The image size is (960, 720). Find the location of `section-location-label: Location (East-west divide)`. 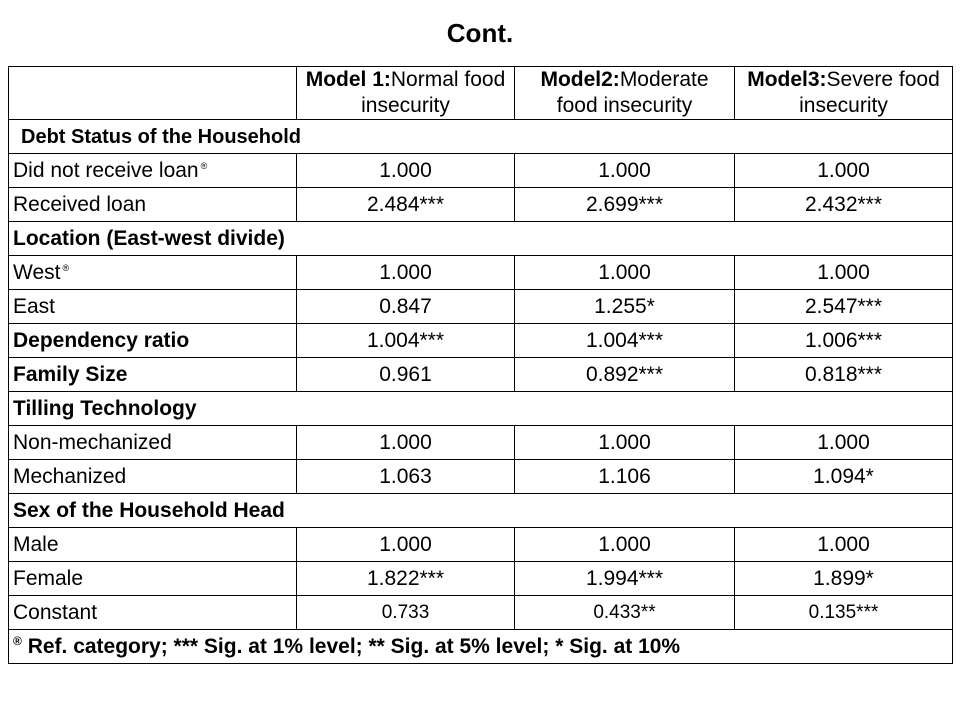

section-location-label: Location (East-west divide) is located at coordinates (480, 238).